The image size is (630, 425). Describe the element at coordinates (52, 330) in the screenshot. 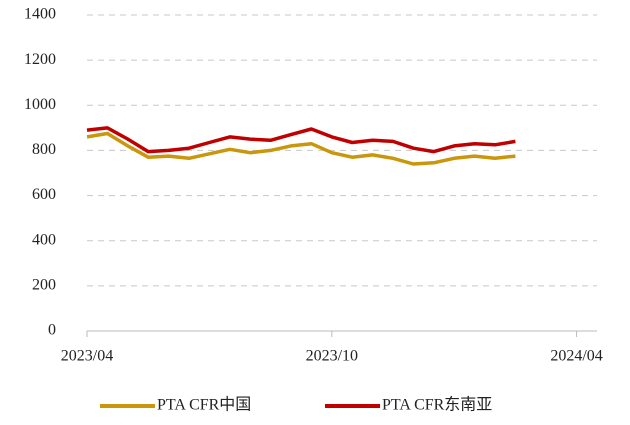

I see `y-tick-label: 0` at that location.